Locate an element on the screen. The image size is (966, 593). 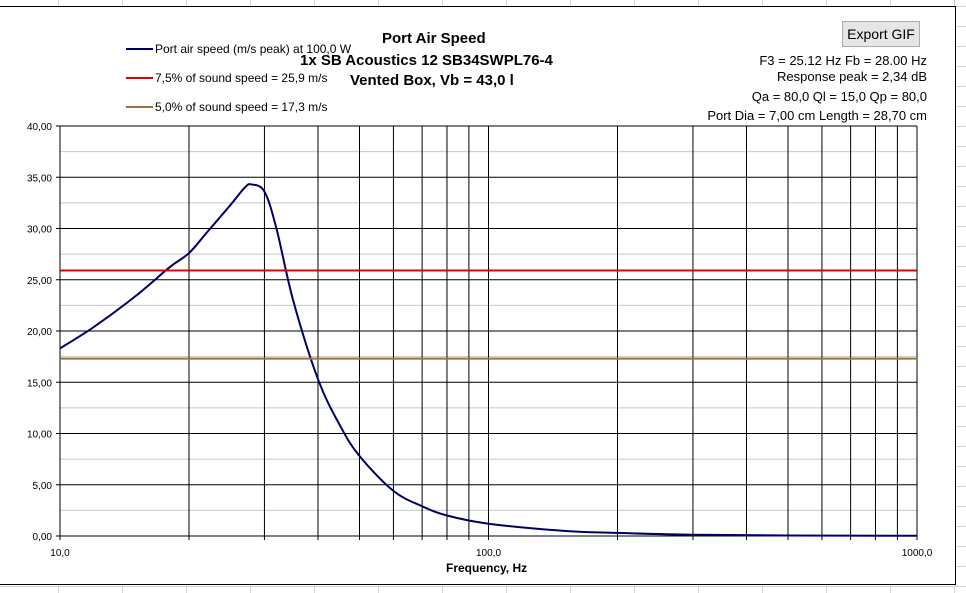
y-tick-label: 10,00 is located at coordinates (39, 435).